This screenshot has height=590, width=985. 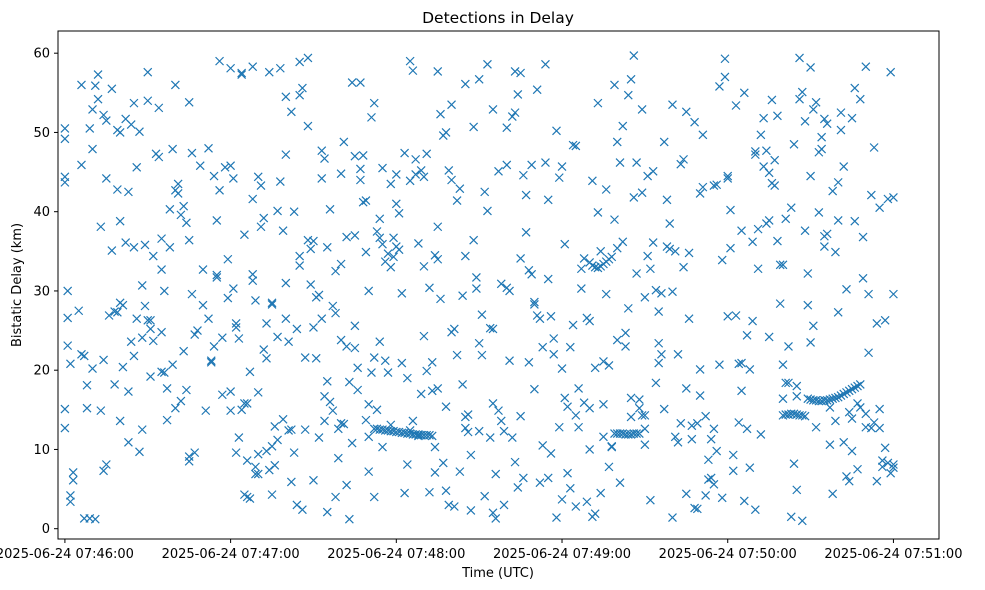 I want to click on y-tick-label: 50, so click(x=41, y=133).